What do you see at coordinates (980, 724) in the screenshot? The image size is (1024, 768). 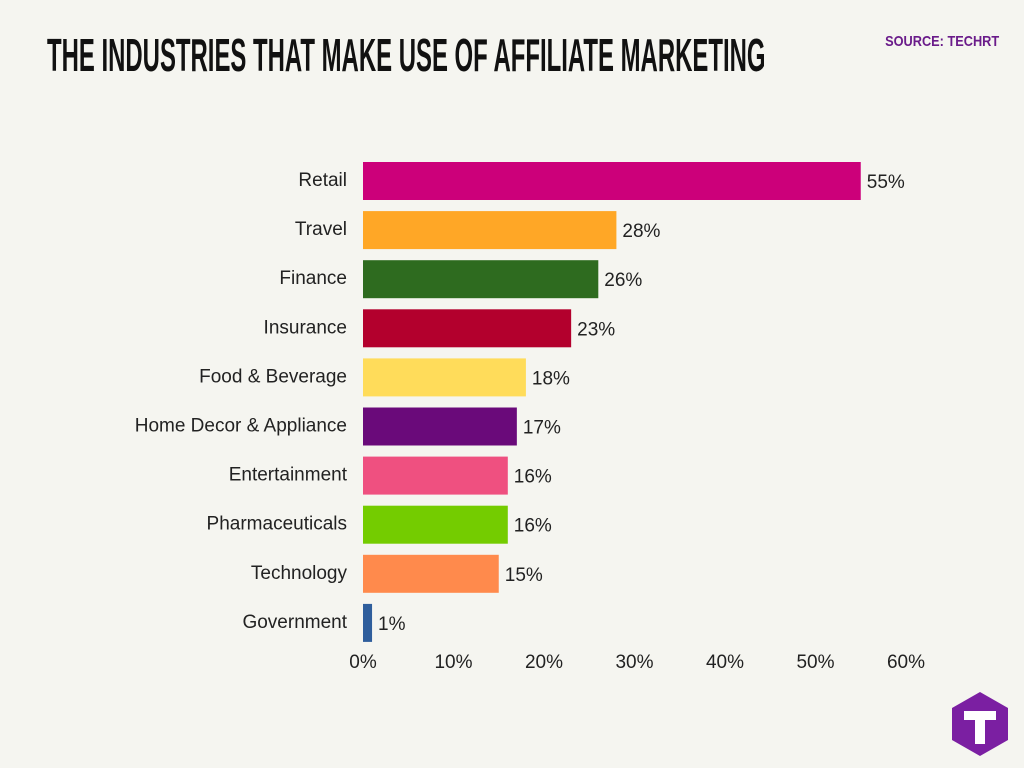 I see `logo` at bounding box center [980, 724].